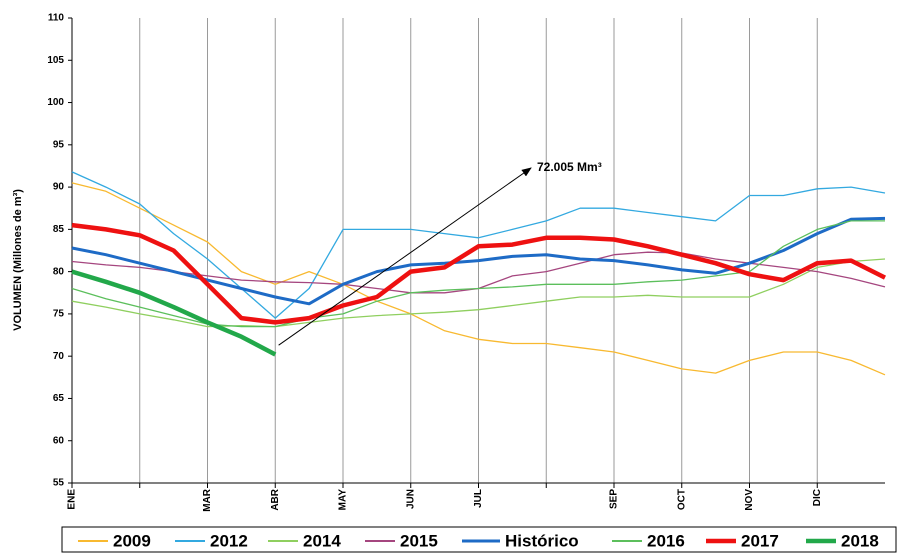 The width and height of the screenshot is (897, 553). I want to click on x-tick-label: OCT, so click(681, 499).